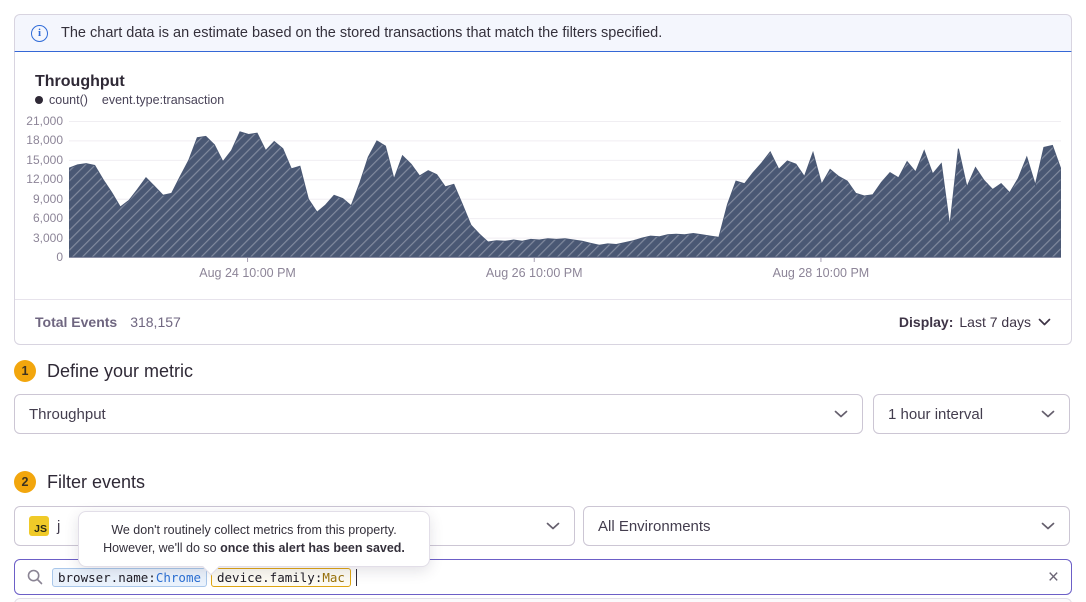  I want to click on metric-section-title: Define your metric, so click(120, 370).